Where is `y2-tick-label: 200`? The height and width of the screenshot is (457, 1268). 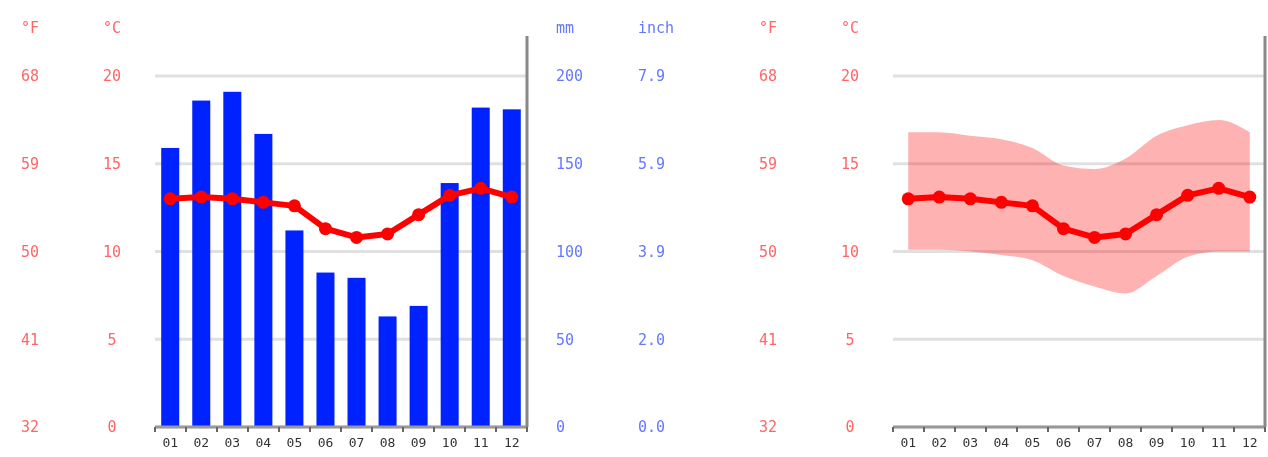
y2-tick-label: 200 is located at coordinates (570, 76).